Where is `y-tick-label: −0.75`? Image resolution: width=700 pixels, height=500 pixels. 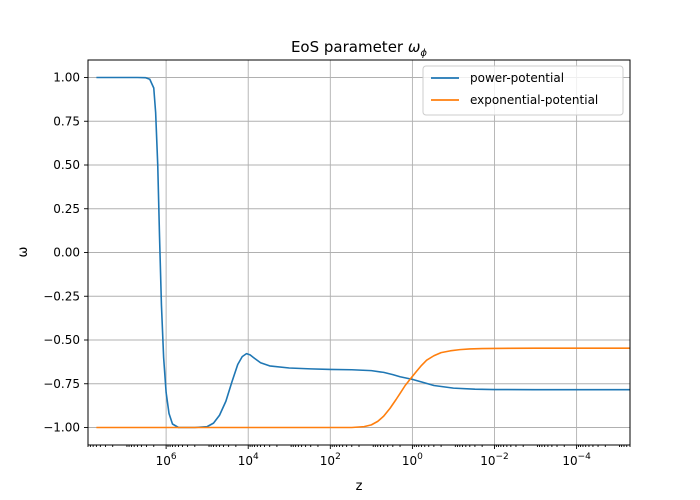 y-tick-label: −0.75 is located at coordinates (61, 384).